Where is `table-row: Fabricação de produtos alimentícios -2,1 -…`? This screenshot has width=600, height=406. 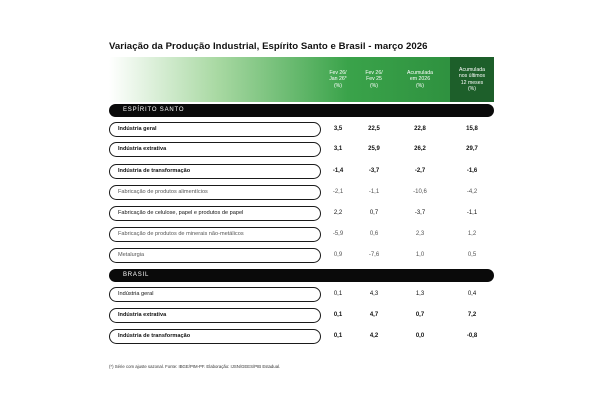 table-row: Fabricação de produtos alimentícios -2,1 -… is located at coordinates (301, 192).